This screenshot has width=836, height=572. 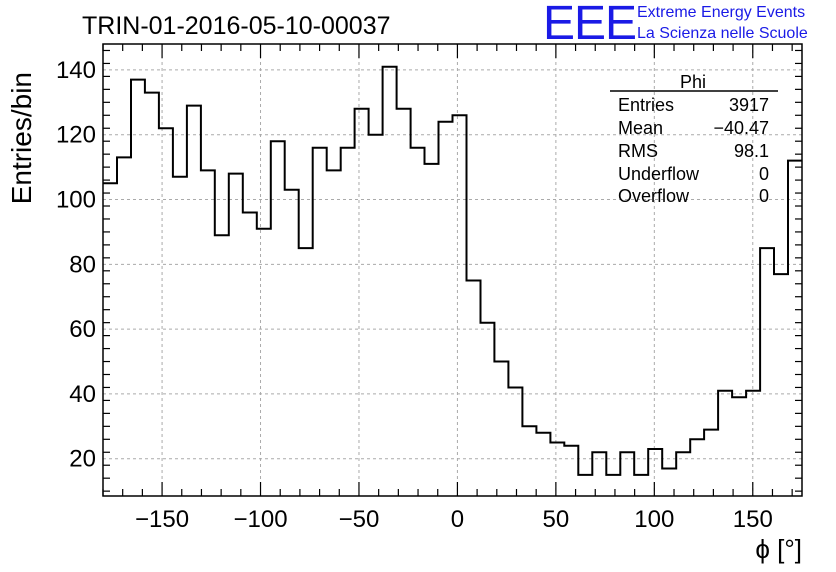 What do you see at coordinates (82, 459) in the screenshot?
I see `y-tick-label-0: 20` at bounding box center [82, 459].